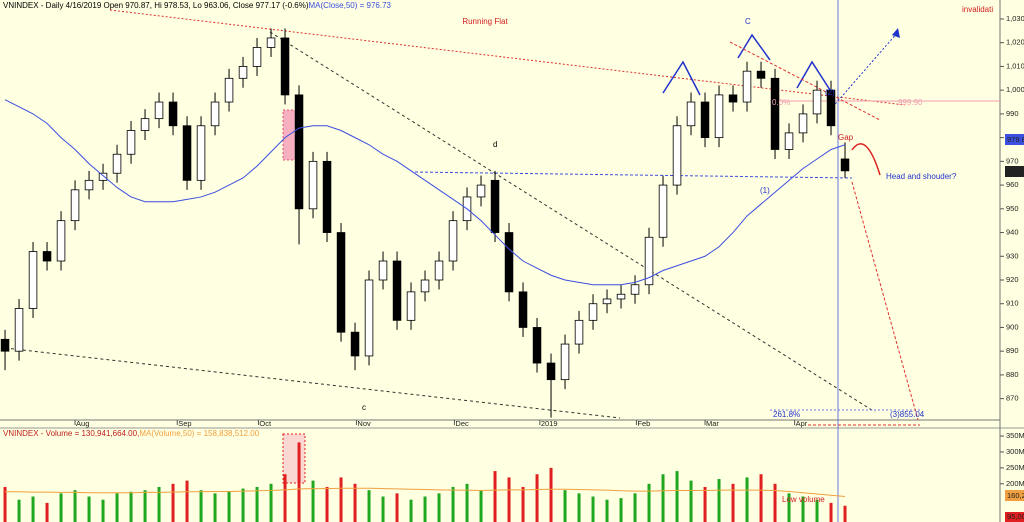  I want to click on annotation: Gap, so click(846, 137).